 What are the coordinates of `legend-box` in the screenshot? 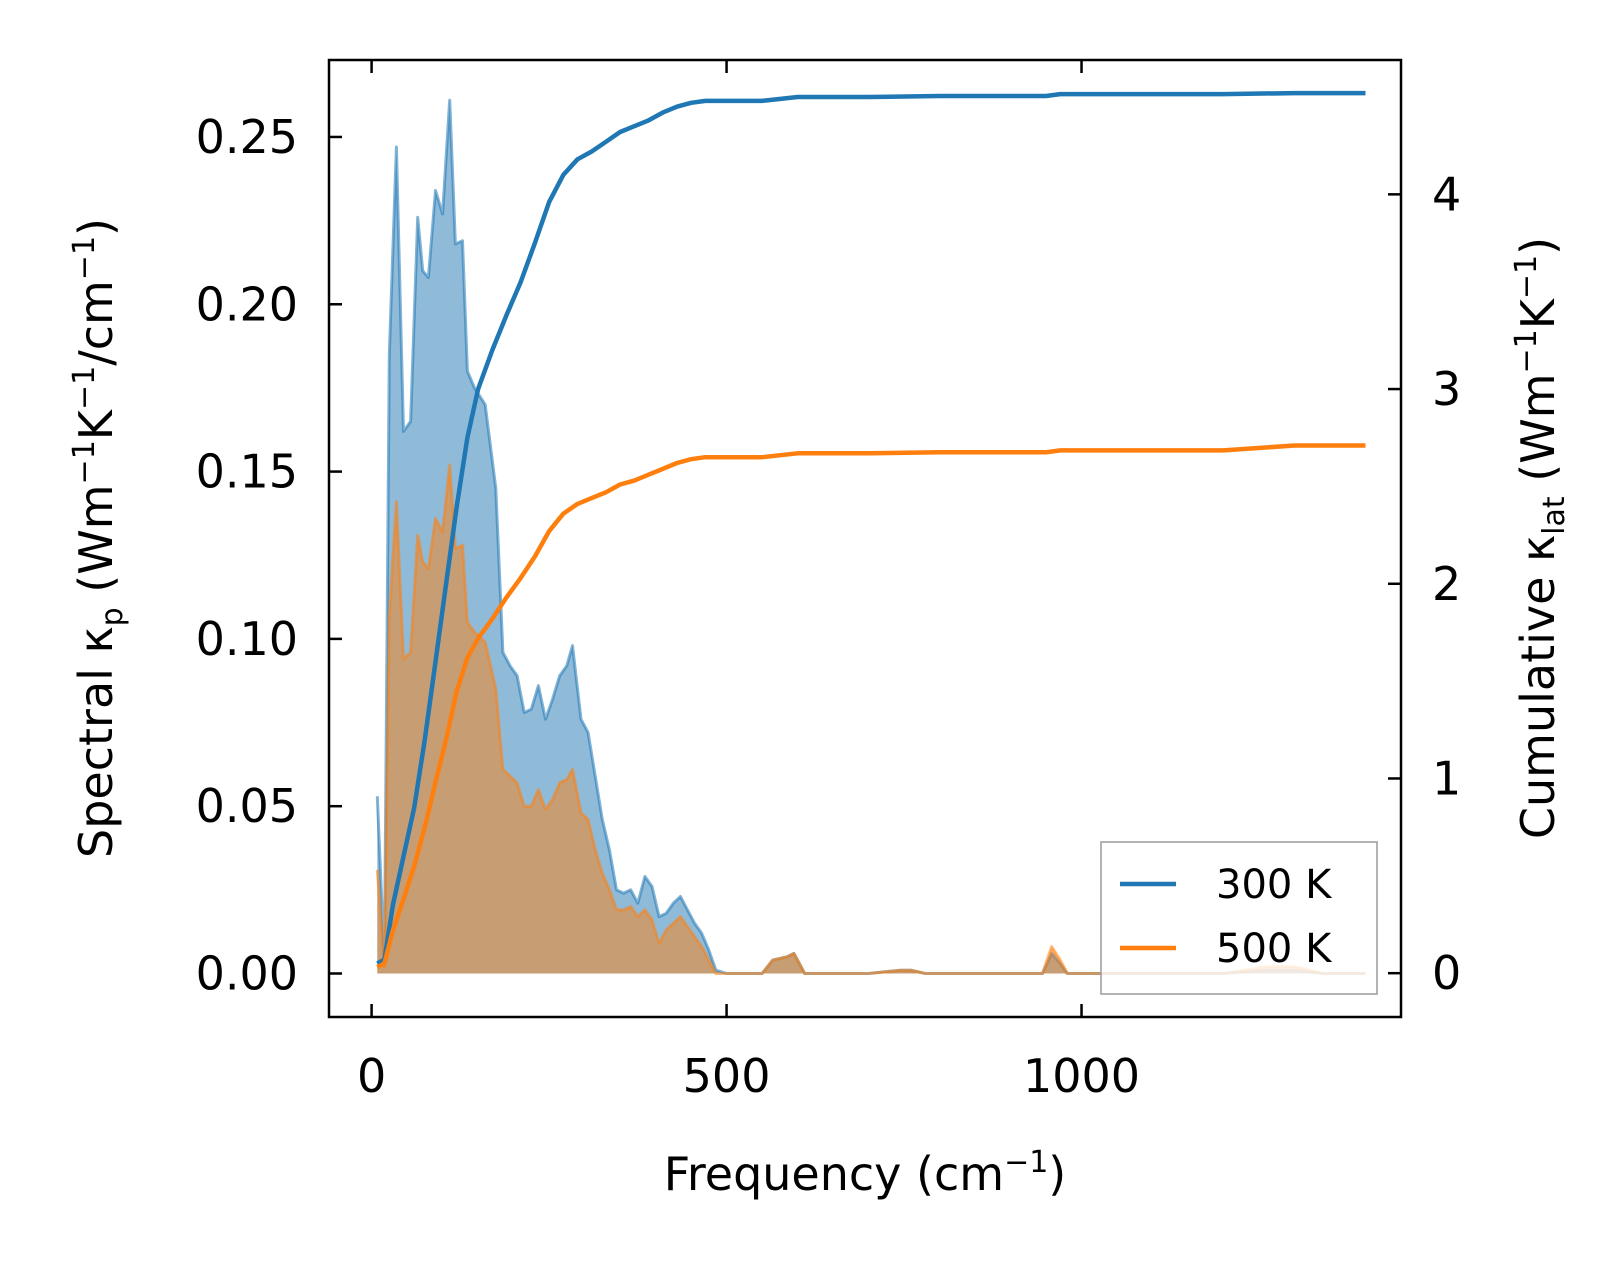 It's located at (1239, 918).